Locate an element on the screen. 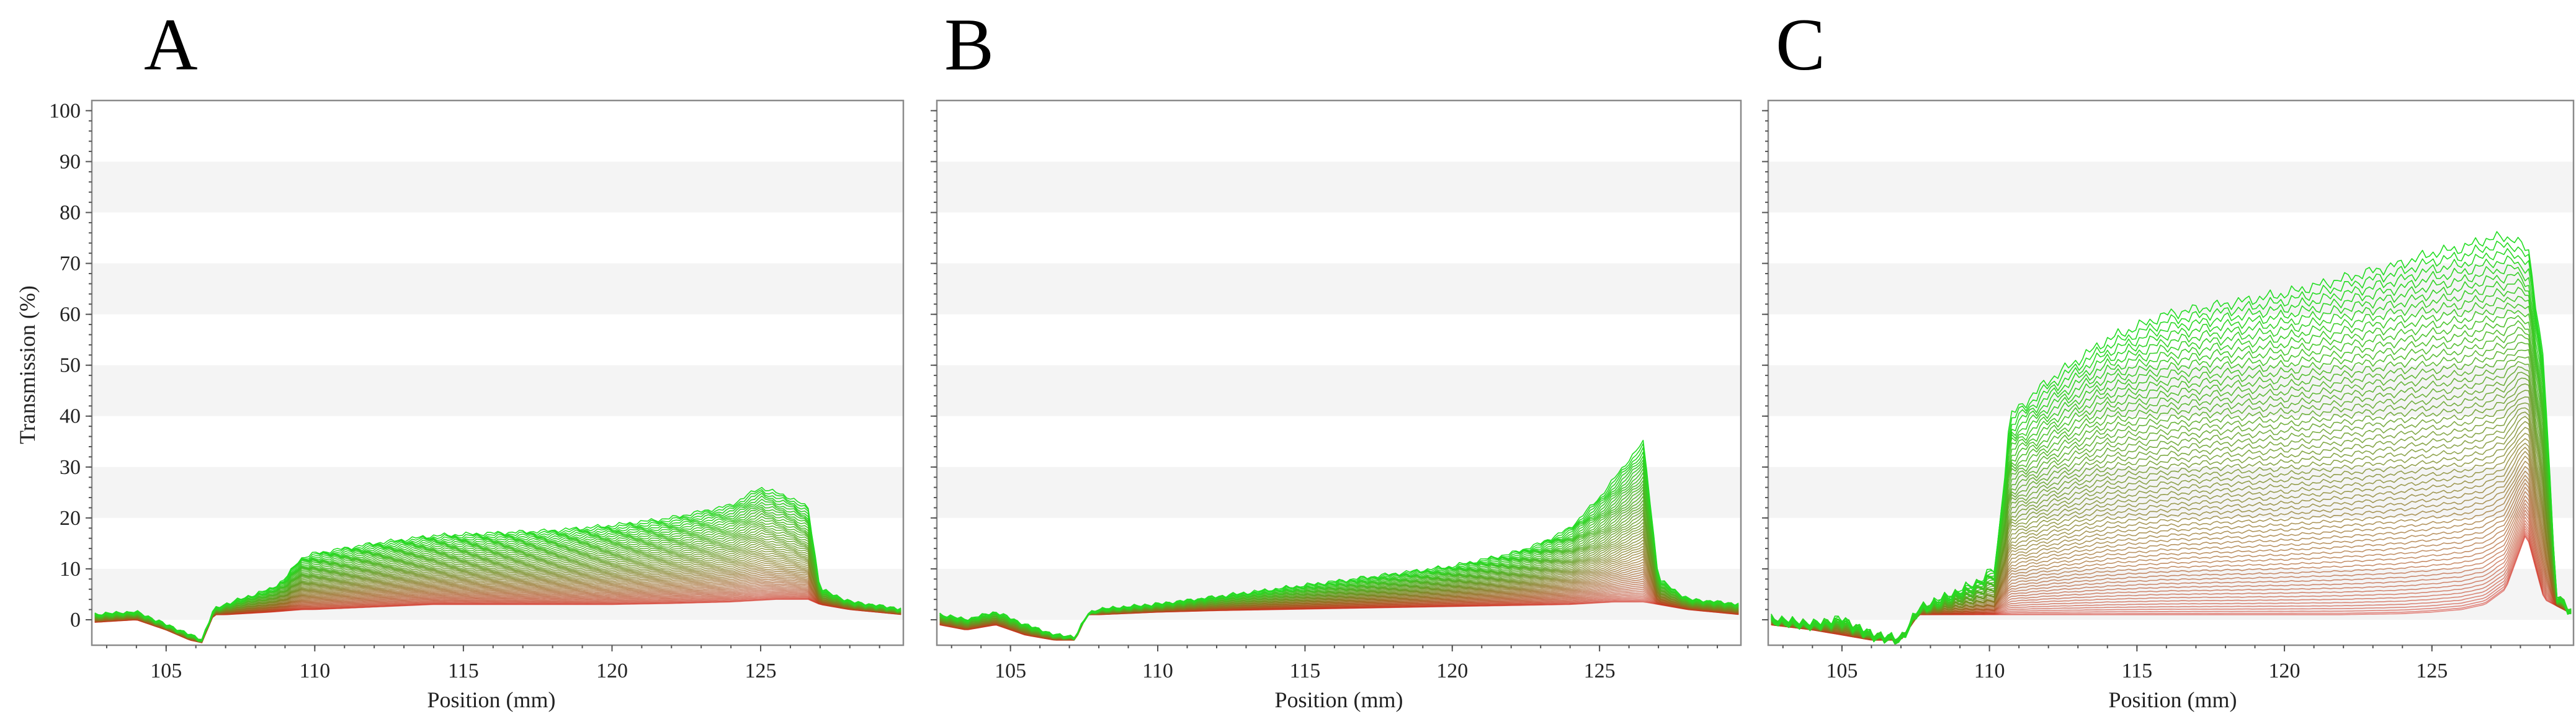  panel-b-x-axis: 105 110 115 120 125 is located at coordinates (1334, 663).